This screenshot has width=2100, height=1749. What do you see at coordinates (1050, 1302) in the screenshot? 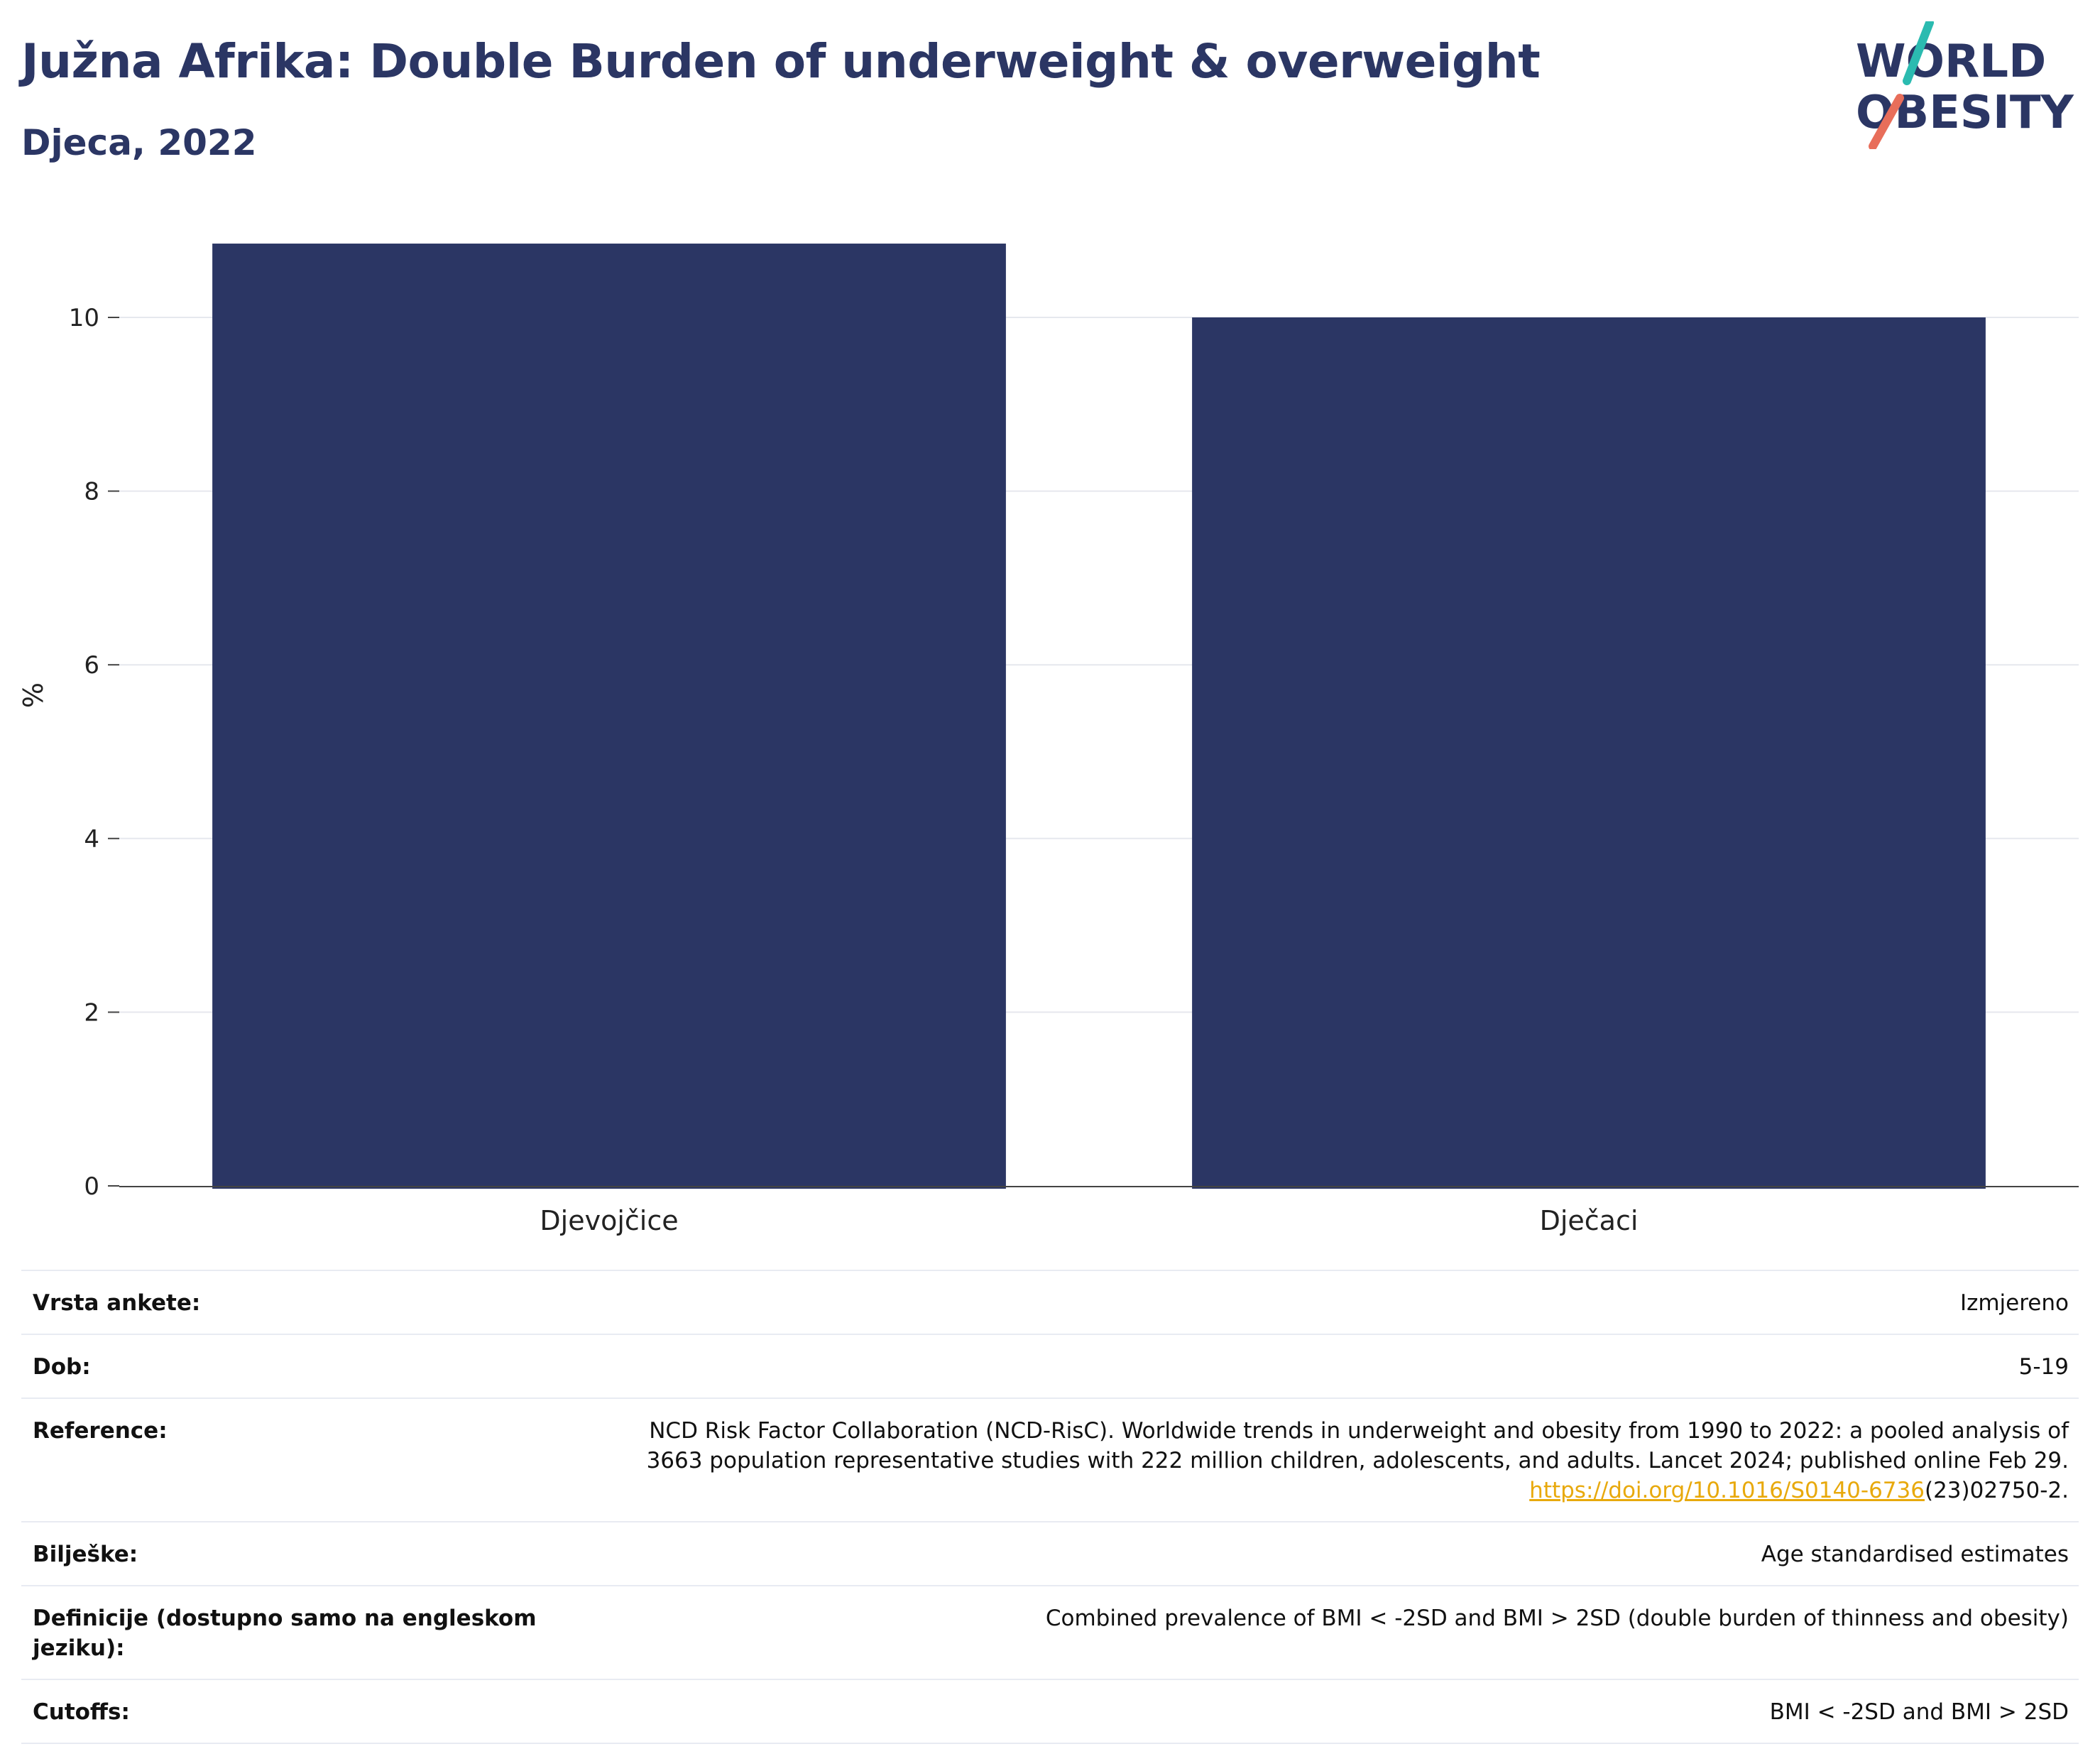
I see `meta-row: Vrsta ankete: Izmjereno` at bounding box center [1050, 1302].